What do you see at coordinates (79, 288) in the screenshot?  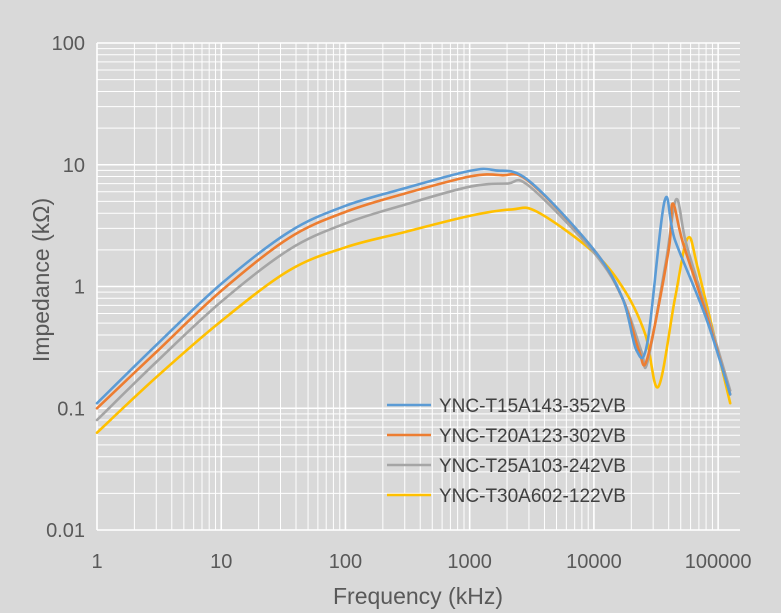 I see `y-tick-label: 1` at bounding box center [79, 288].